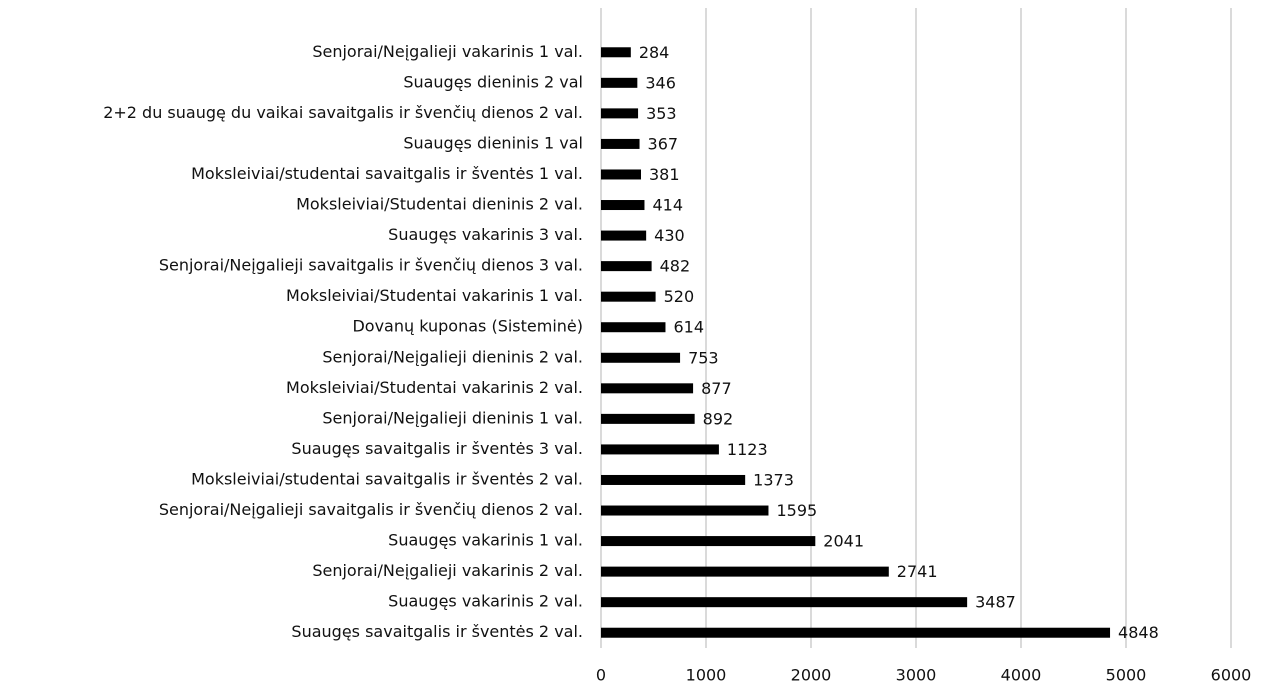 The image size is (1272, 689). What do you see at coordinates (439, 204) in the screenshot?
I see `y-tick-label: Moksleiviai/Studentai dieninis 2 val.` at bounding box center [439, 204].